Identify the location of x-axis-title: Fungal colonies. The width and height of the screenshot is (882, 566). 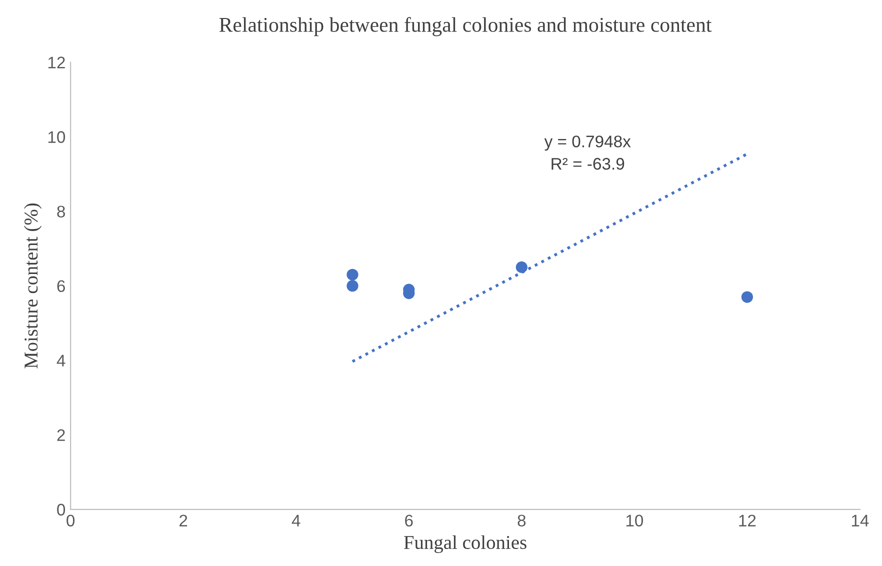
(465, 544).